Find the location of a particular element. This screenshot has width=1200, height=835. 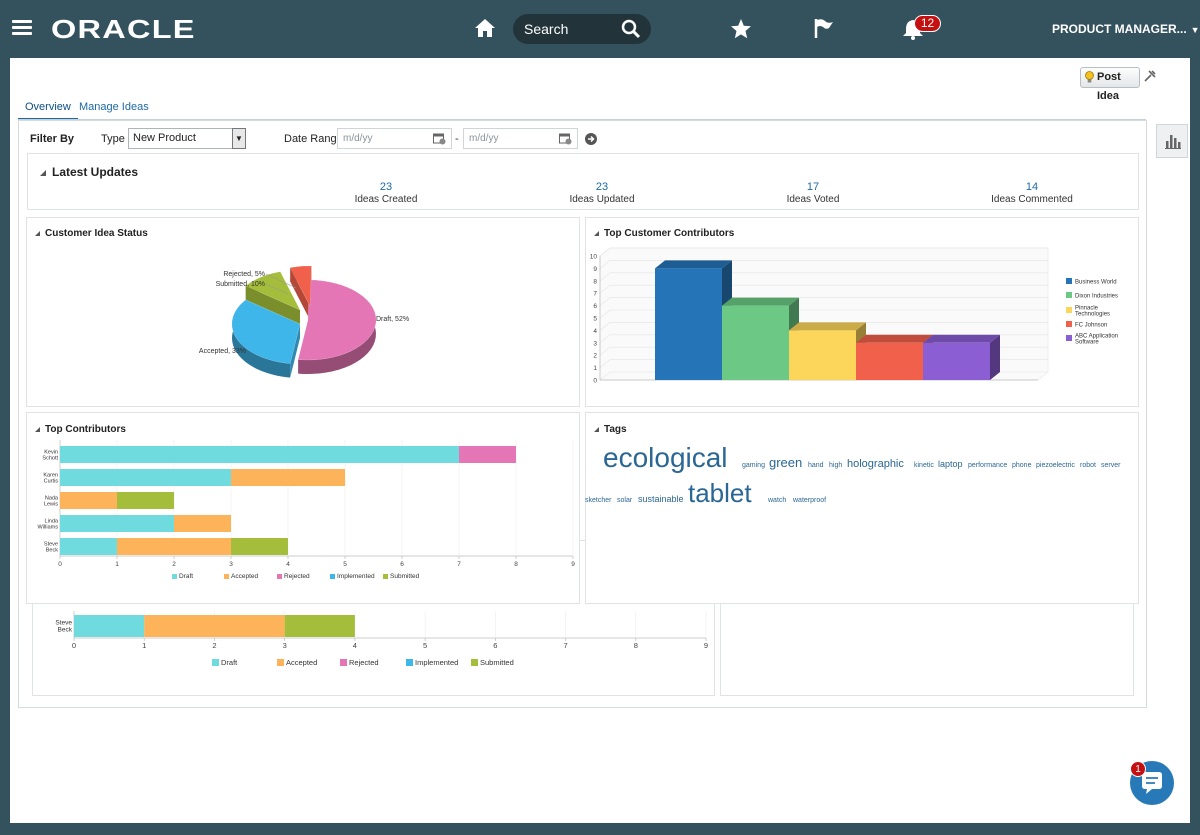

pie-slice-side is located at coordinates (261, 338).